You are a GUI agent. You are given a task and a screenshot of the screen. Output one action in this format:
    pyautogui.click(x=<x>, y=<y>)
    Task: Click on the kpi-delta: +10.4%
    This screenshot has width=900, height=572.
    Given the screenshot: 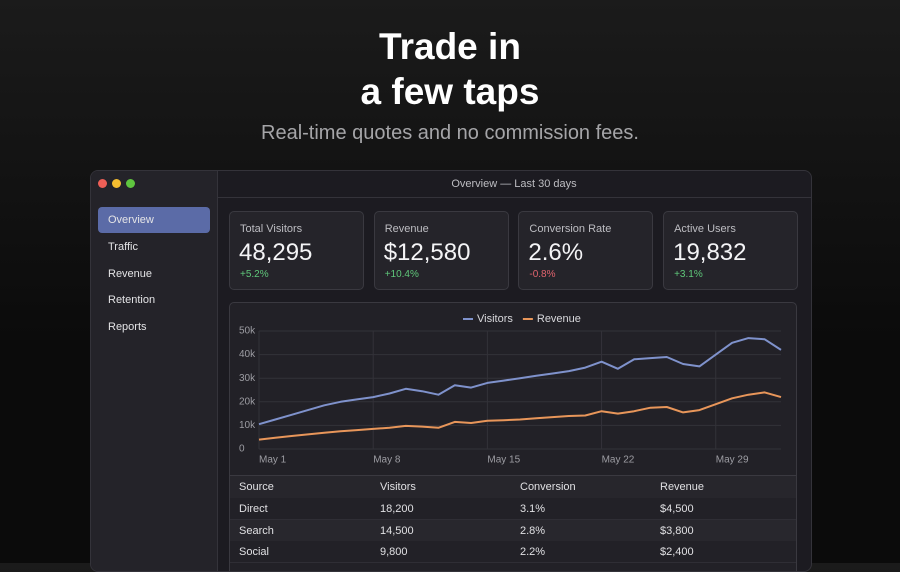 What is the action you would take?
    pyautogui.click(x=401, y=274)
    